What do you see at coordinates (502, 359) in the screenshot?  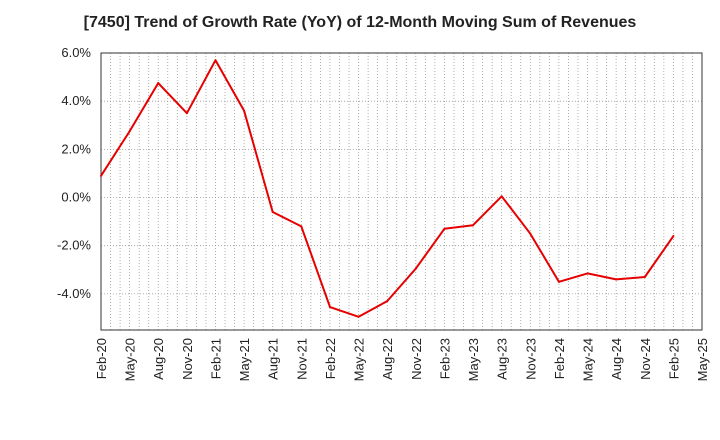 I see `x-tick-label: Aug-23` at bounding box center [502, 359].